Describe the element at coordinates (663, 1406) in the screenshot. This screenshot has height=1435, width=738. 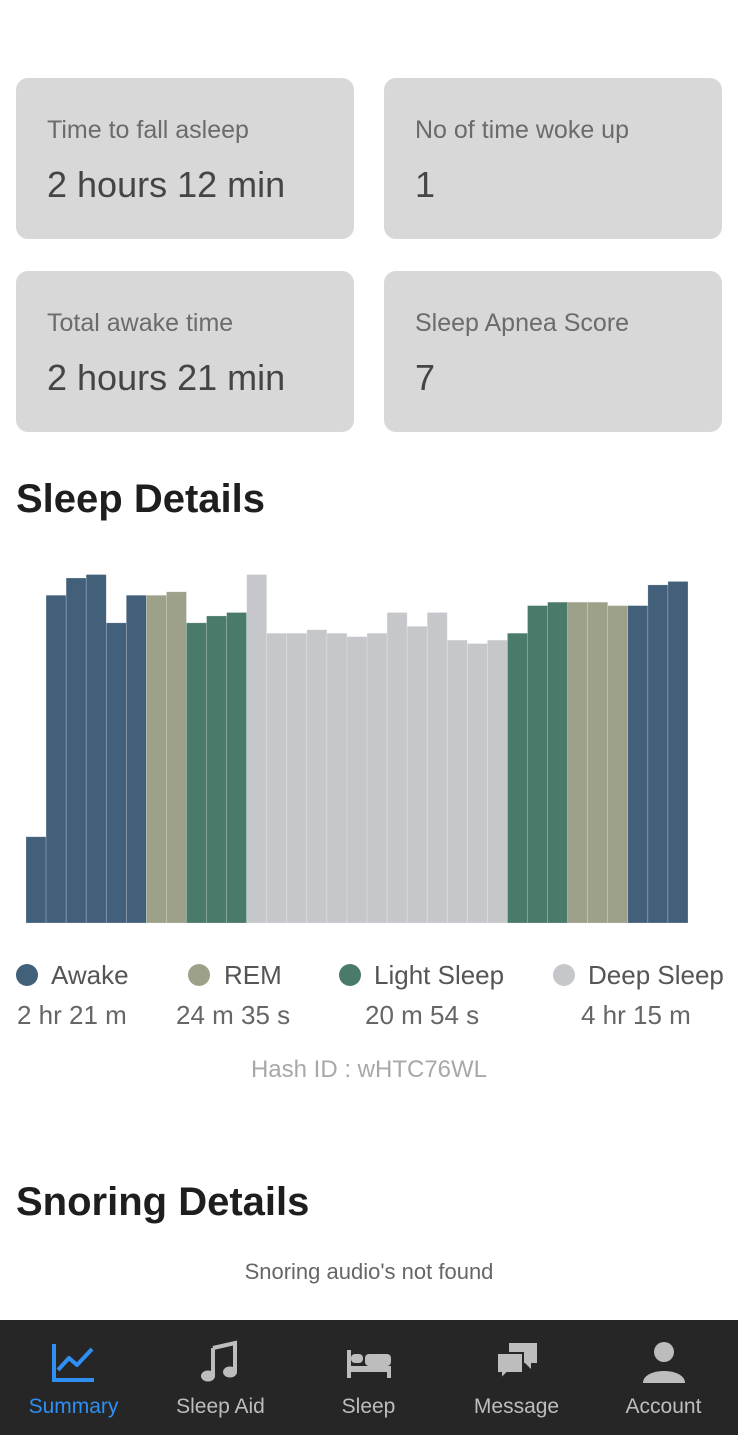
I see `nav-label: Account` at that location.